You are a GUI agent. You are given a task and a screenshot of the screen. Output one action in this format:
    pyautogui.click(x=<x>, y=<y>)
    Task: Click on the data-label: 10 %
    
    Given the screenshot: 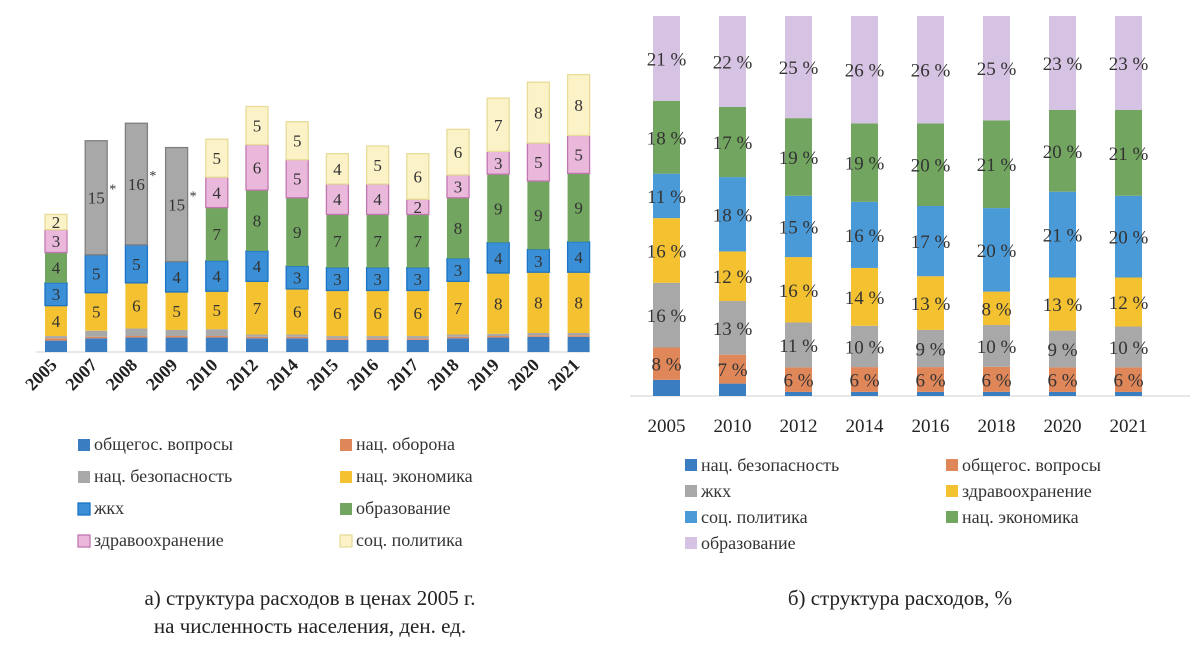 What is the action you would take?
    pyautogui.click(x=997, y=347)
    